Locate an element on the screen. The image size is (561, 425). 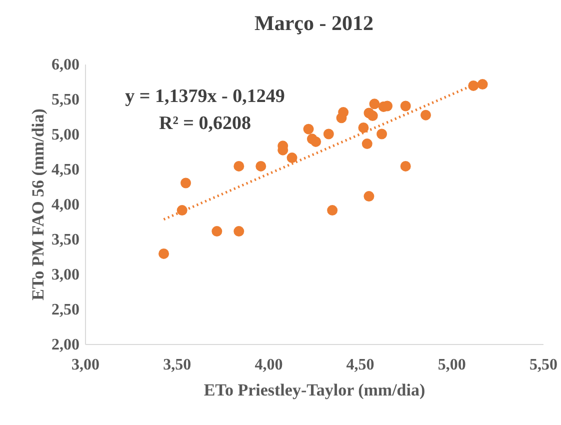
x-axis-title: ETo Priestley-Taylor (mm/dia) is located at coordinates (315, 390).